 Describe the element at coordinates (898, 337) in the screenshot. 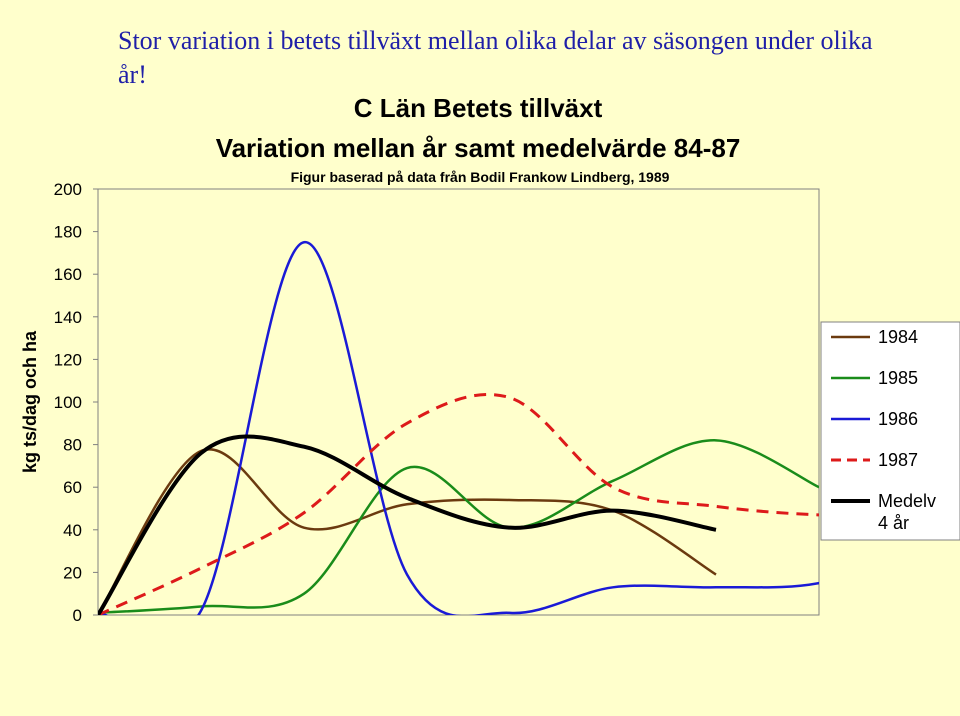

I see `legend-label-1: 1984` at that location.